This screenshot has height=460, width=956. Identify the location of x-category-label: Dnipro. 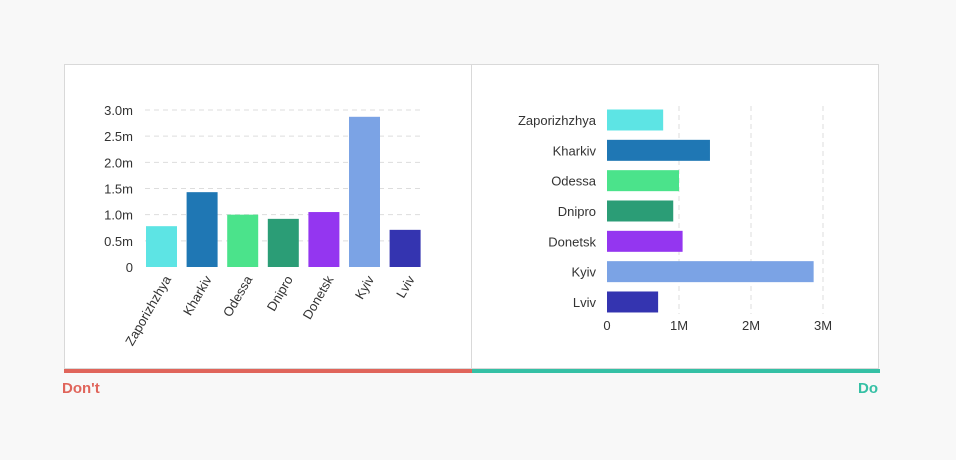
(280, 293).